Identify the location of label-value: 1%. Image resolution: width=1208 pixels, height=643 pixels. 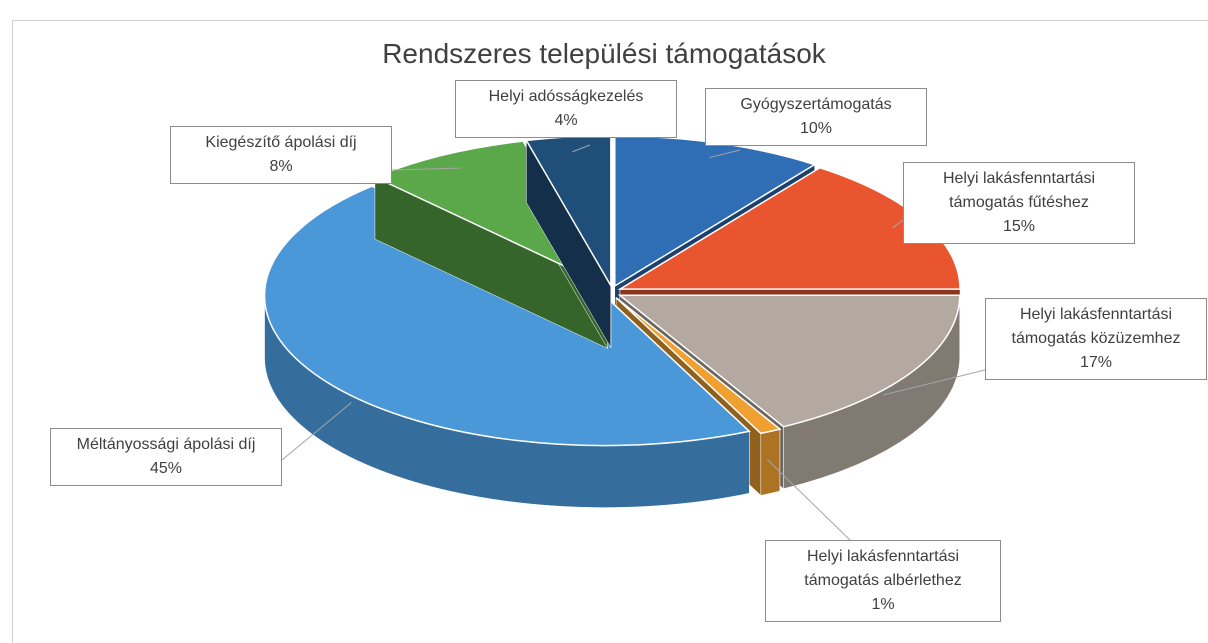
(883, 604).